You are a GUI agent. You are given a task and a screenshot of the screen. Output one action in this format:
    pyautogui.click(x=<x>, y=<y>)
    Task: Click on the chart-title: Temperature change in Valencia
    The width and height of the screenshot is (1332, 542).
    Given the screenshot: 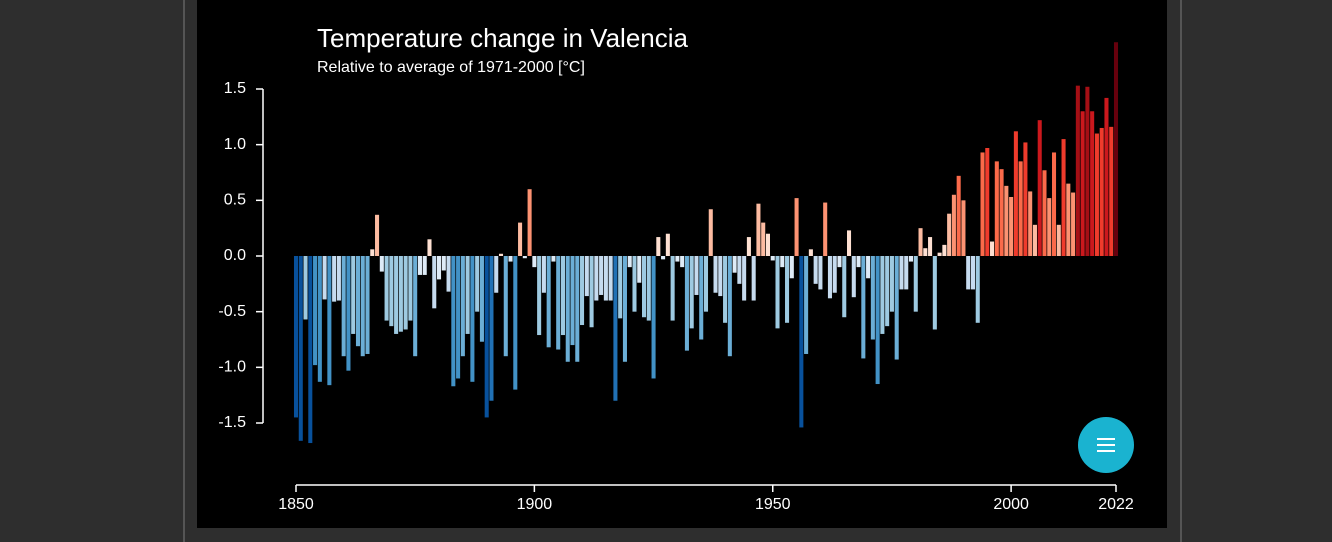 What is the action you would take?
    pyautogui.click(x=503, y=38)
    